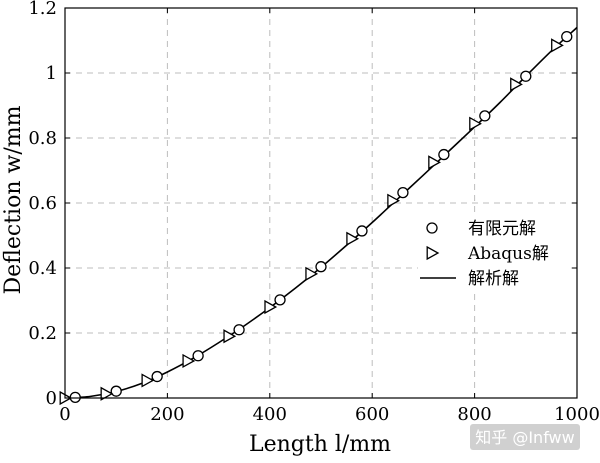 The width and height of the screenshot is (600, 463). I want to click on legend-fem-marker, so click(432, 228).